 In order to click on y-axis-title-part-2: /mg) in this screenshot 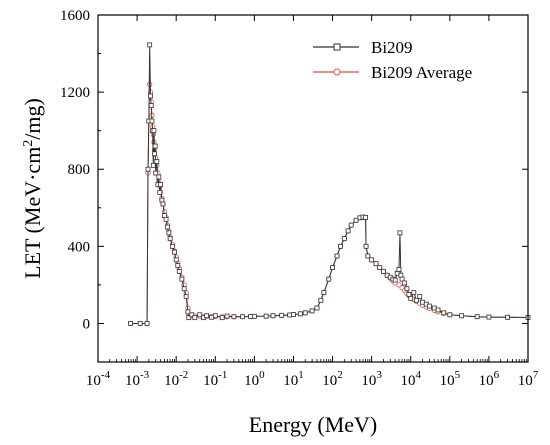, I will do `click(32, 119)`.